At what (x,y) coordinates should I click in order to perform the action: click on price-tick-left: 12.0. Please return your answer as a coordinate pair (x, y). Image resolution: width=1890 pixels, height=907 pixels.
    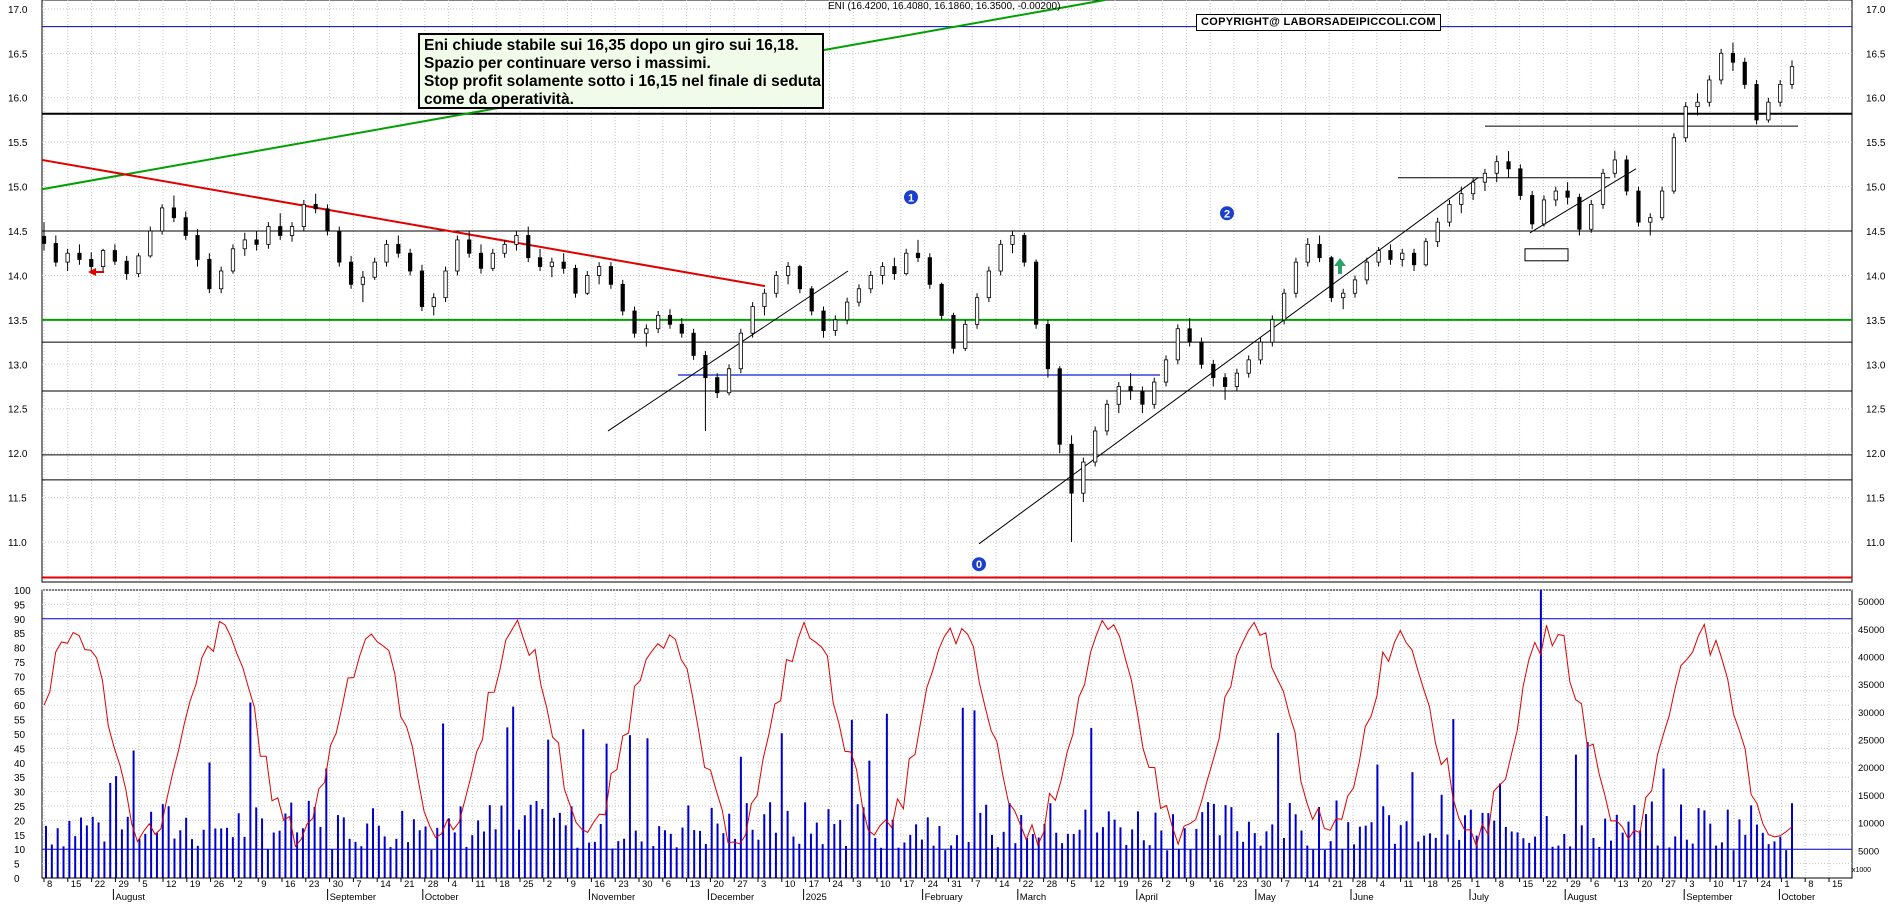
    Looking at the image, I should click on (18, 454).